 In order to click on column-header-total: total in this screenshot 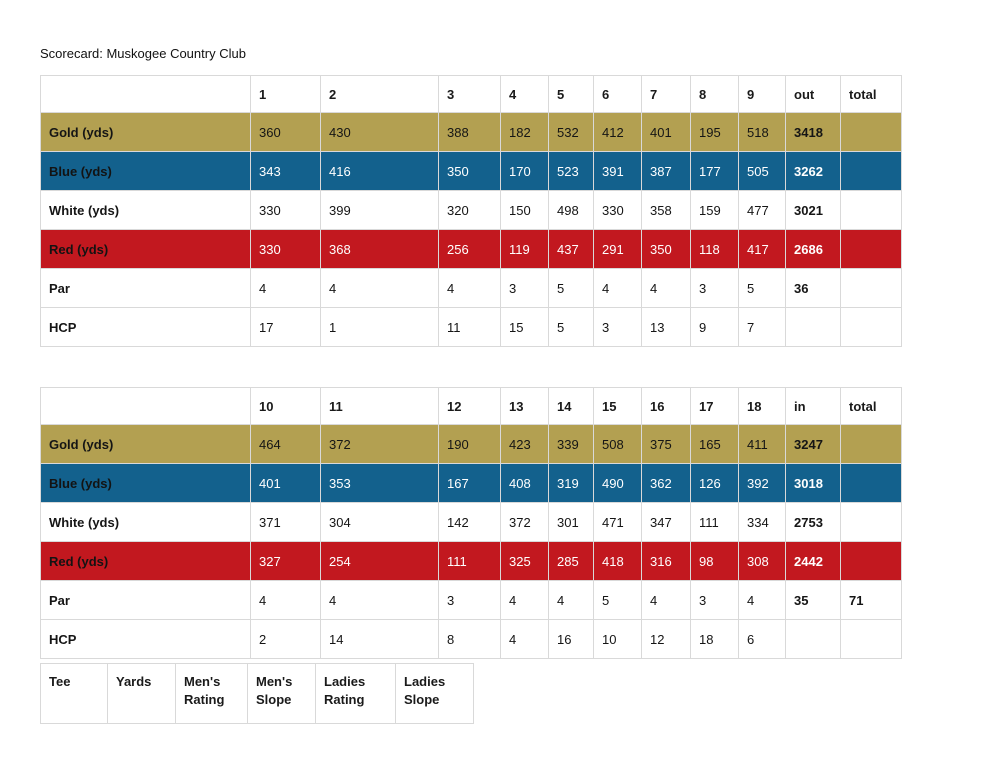, I will do `click(871, 94)`.